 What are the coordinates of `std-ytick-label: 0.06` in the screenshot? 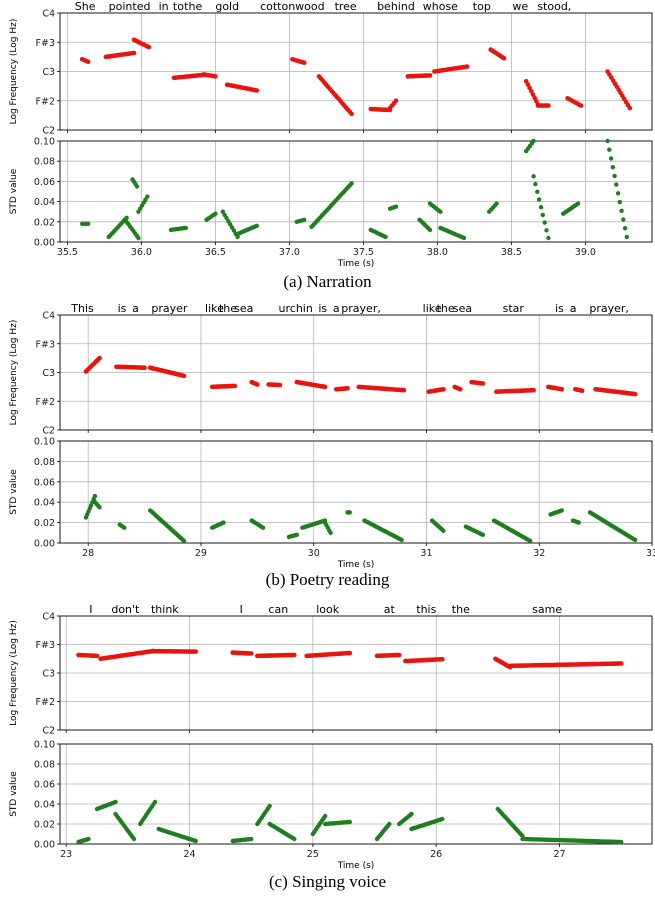 It's located at (44, 182).